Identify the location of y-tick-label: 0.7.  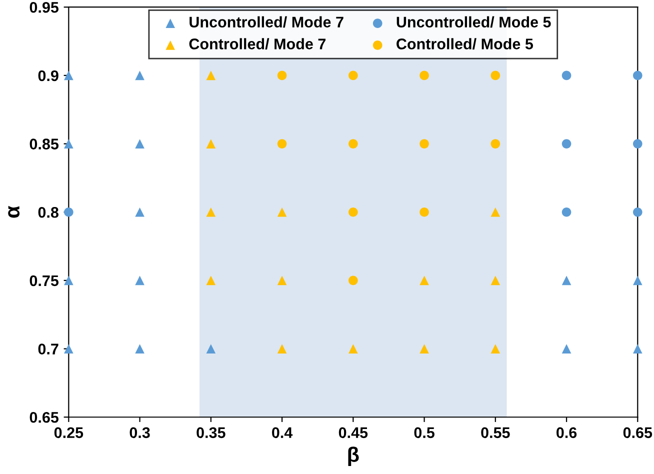
(48, 349).